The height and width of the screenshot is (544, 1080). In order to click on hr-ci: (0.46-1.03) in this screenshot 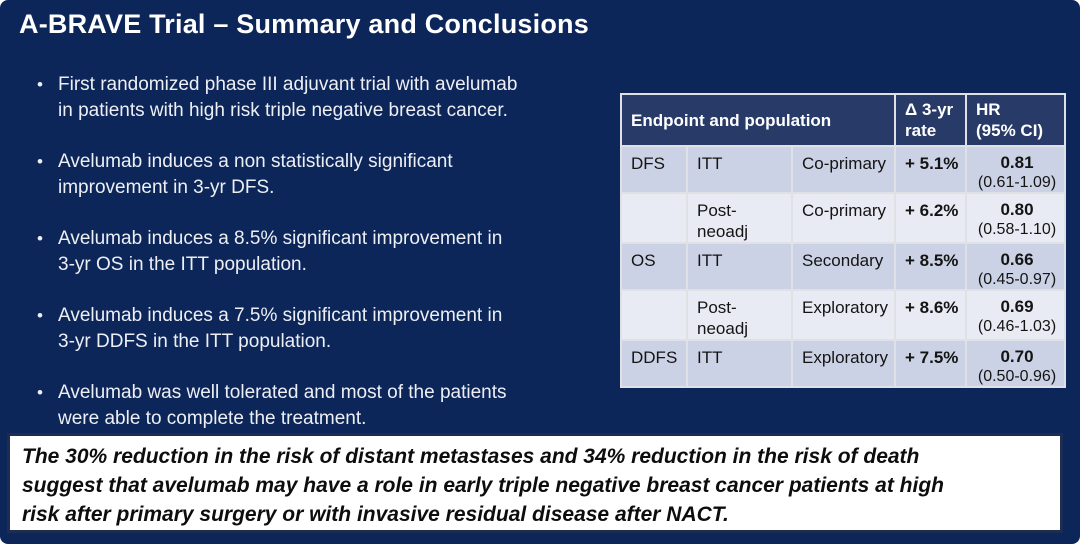, I will do `click(1017, 326)`.